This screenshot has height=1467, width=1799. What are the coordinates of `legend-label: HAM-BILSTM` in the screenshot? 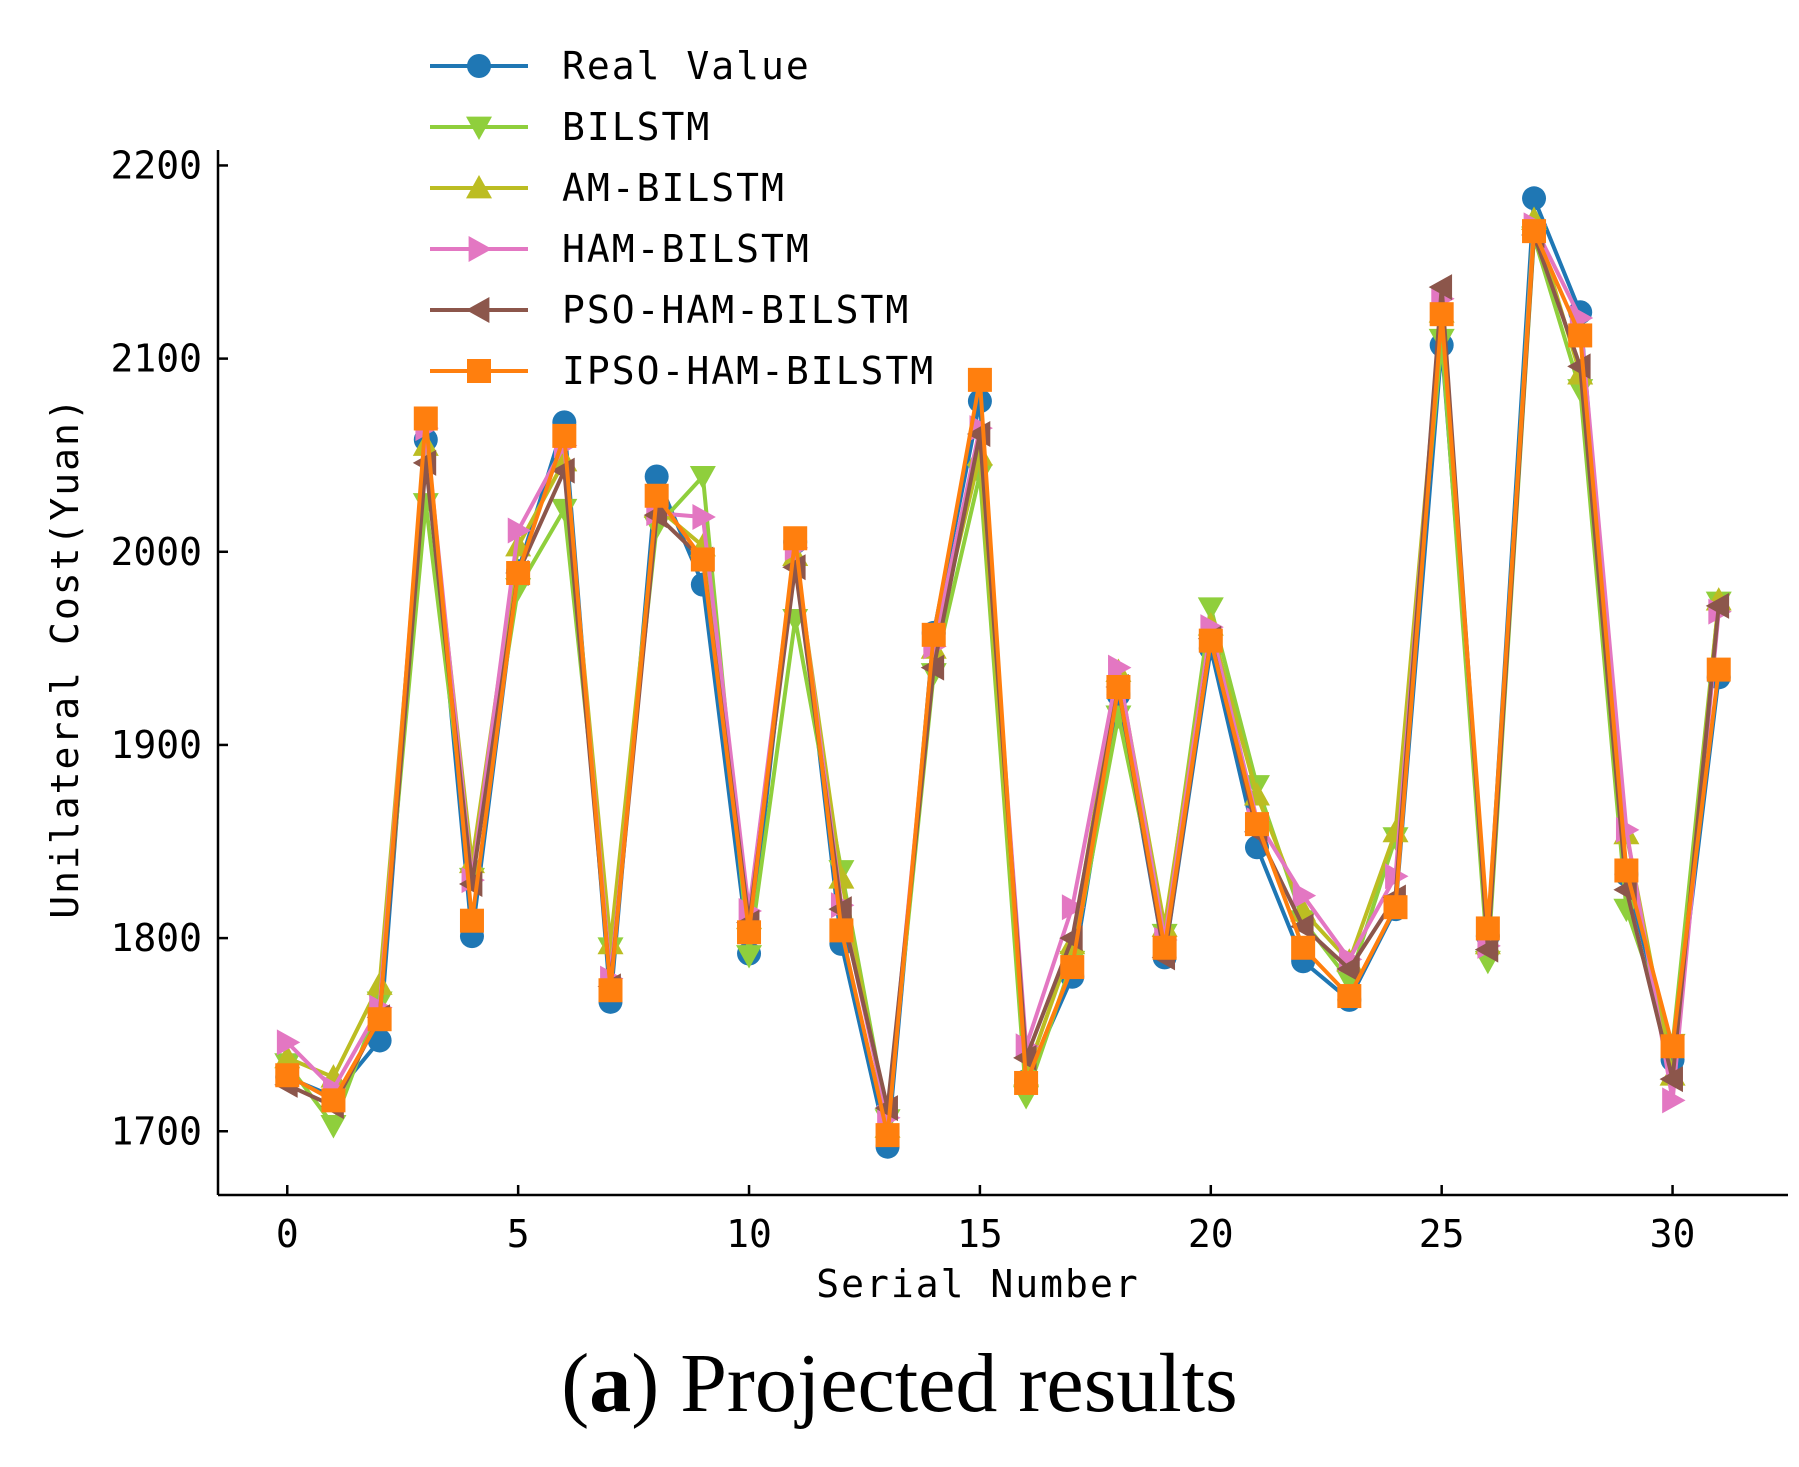 It's located at (686, 249).